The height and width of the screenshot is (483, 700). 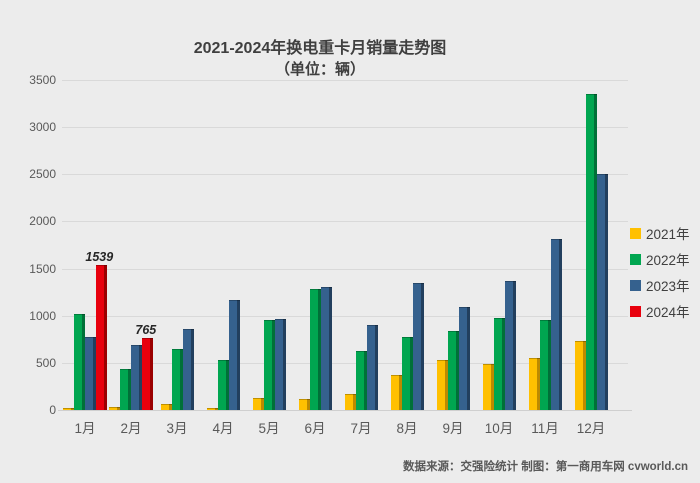 I want to click on chart-subtitle: （单位：辆）, so click(x=319, y=69).